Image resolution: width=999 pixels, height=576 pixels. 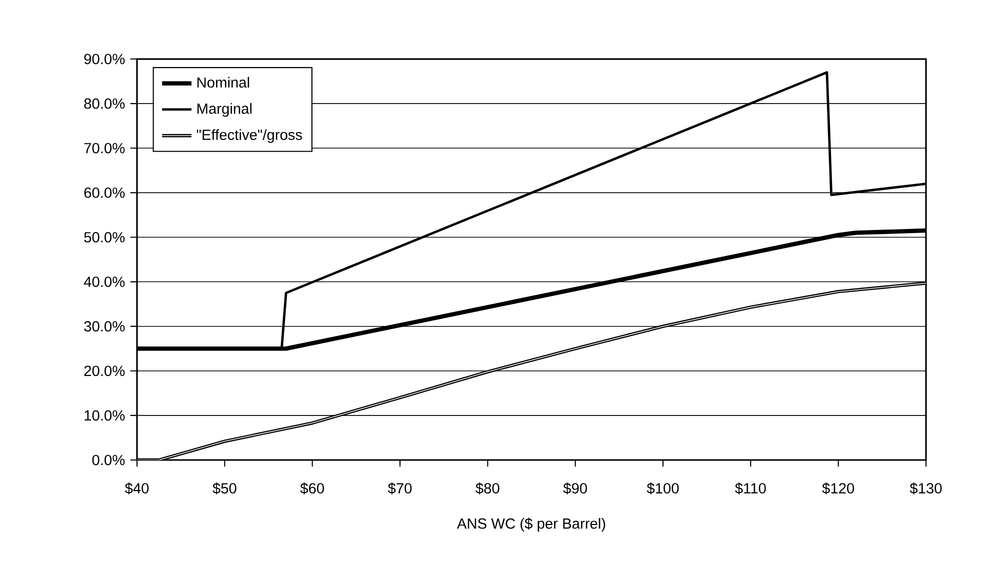 I want to click on x-tick-label: $90, so click(x=575, y=488).